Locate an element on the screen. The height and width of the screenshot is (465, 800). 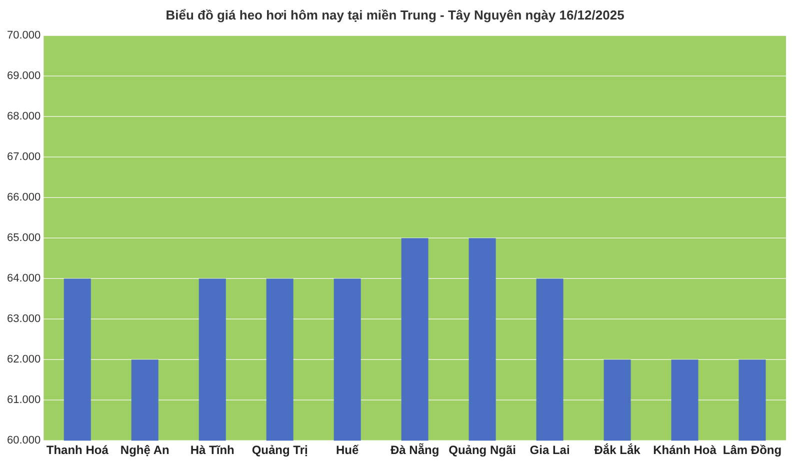
y-tick-label: 68.000 is located at coordinates (23, 116).